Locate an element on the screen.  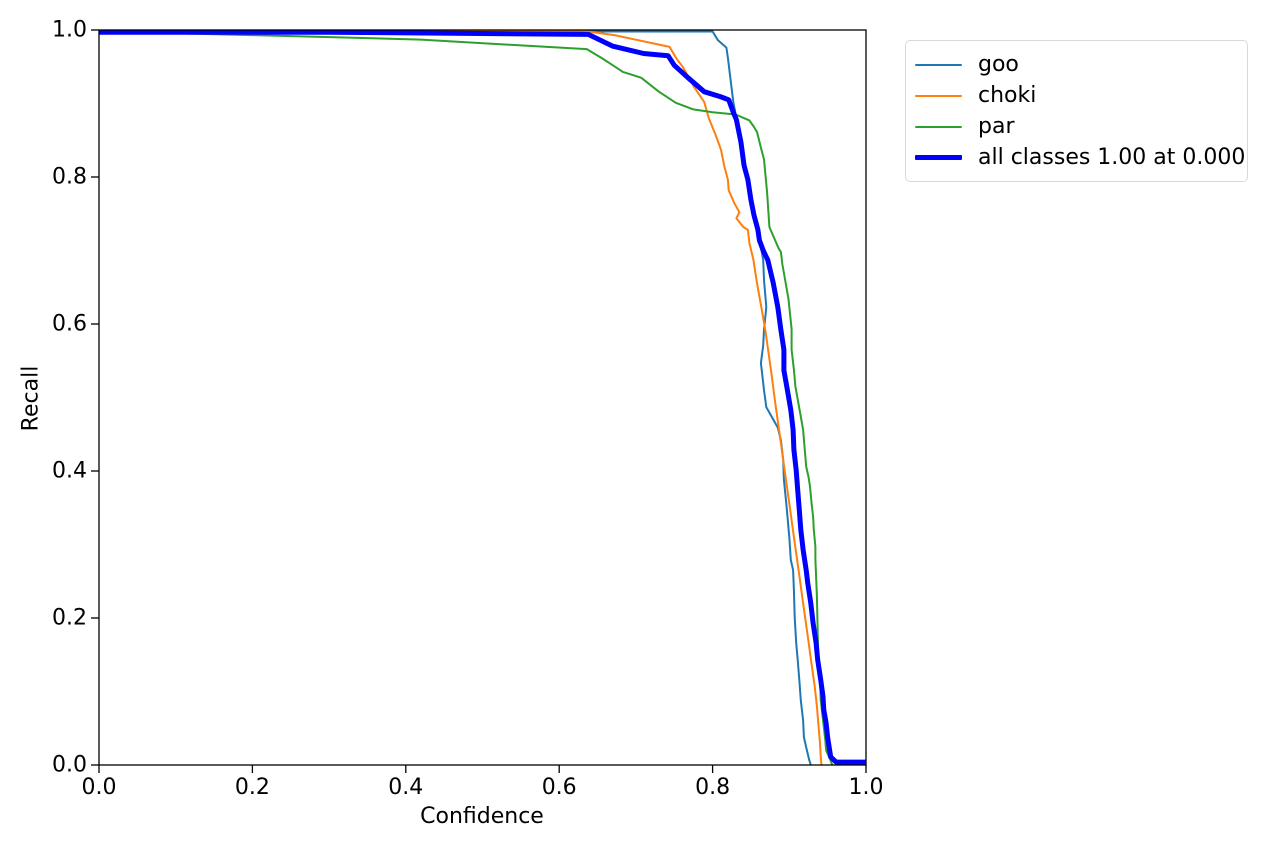
x-axis-label: Confidence is located at coordinates (482, 816).